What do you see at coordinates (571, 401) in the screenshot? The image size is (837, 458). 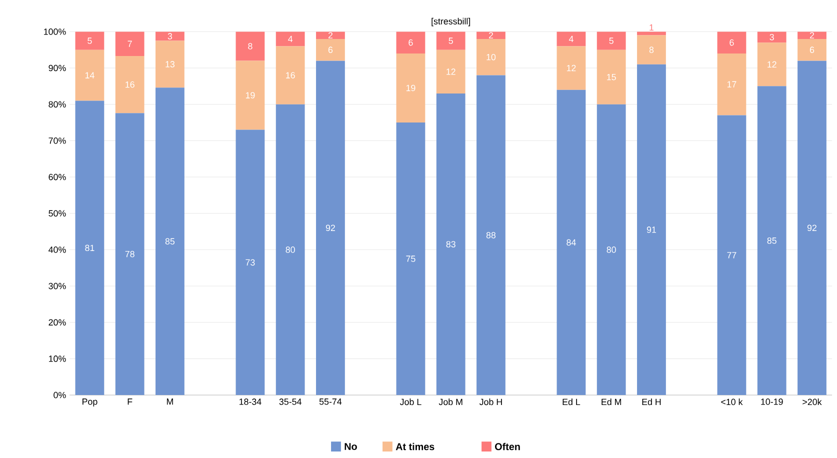 I see `x-tick-label: Ed L` at bounding box center [571, 401].